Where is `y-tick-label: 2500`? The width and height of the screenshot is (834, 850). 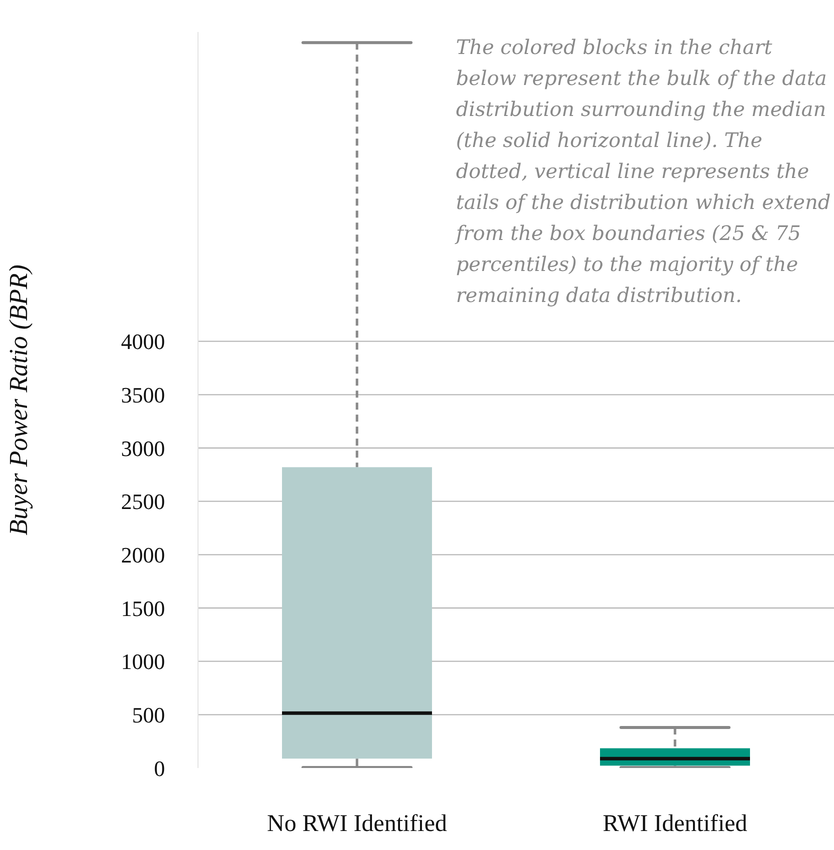 y-tick-label: 2500 is located at coordinates (143, 501).